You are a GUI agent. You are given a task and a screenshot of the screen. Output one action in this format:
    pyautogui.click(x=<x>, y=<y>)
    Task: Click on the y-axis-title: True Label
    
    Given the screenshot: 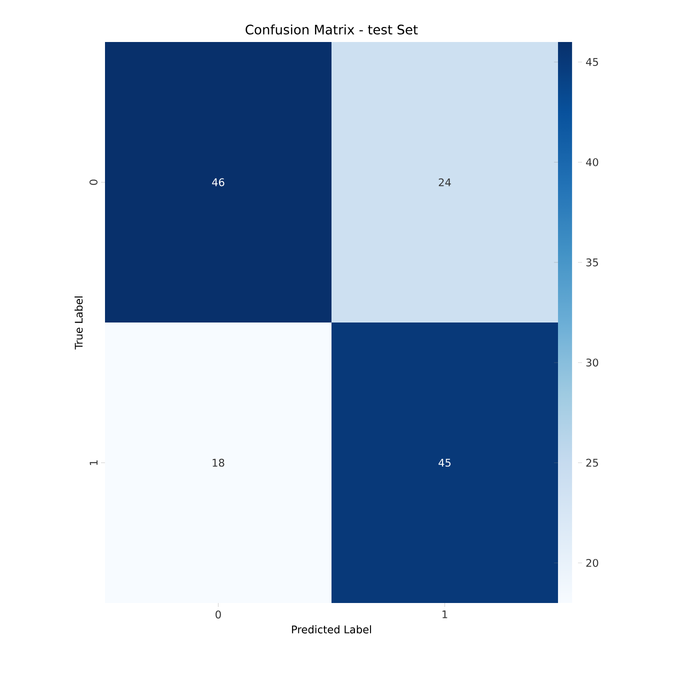 What is the action you would take?
    pyautogui.click(x=78, y=323)
    